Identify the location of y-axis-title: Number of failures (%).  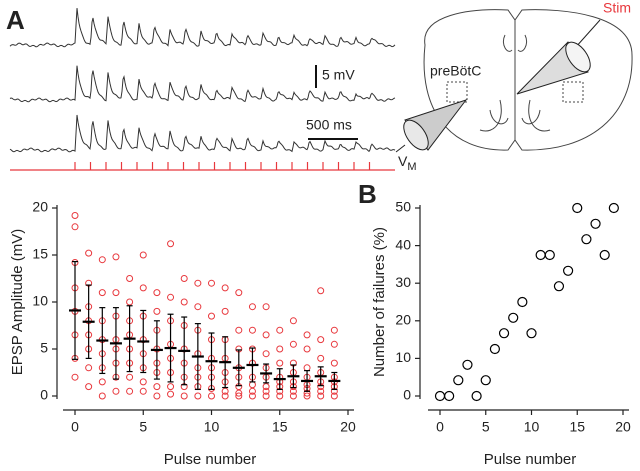
(379, 302).